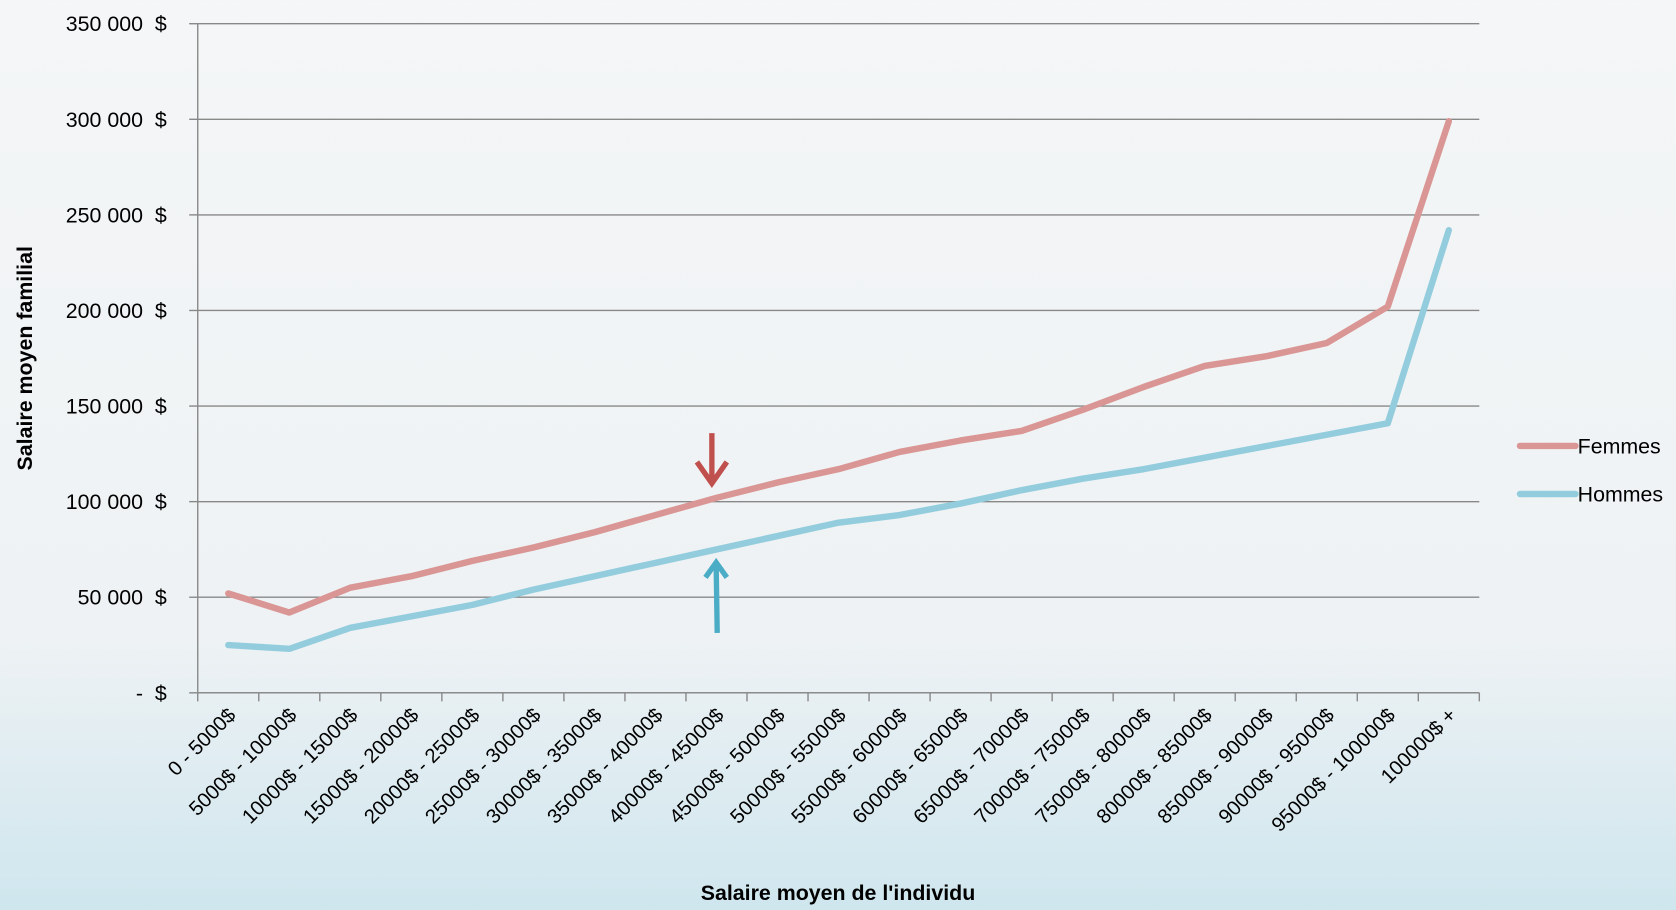 The width and height of the screenshot is (1676, 910). What do you see at coordinates (712, 474) in the screenshot?
I see `arrow-down-head` at bounding box center [712, 474].